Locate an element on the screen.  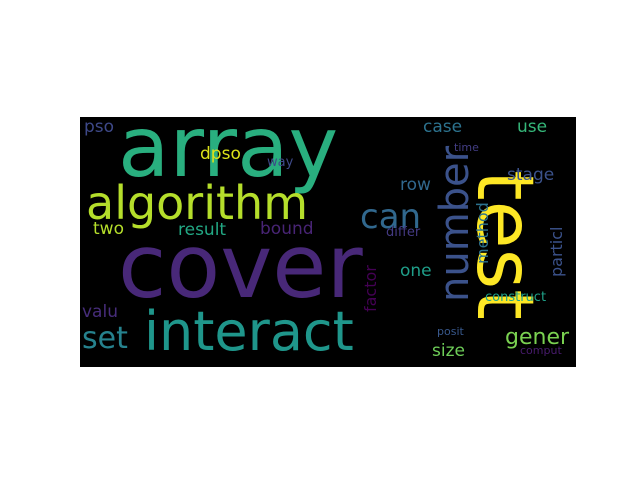
word-size: size is located at coordinates (448, 351).